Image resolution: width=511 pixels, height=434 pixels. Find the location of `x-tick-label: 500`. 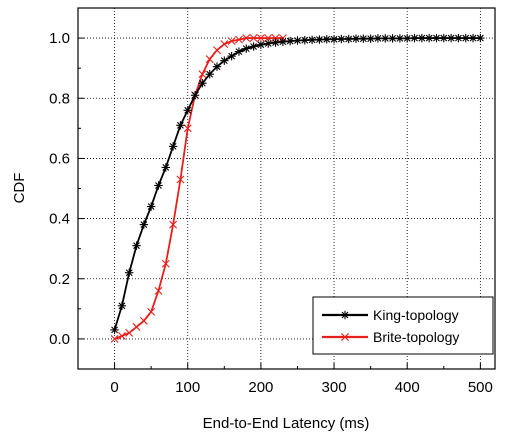

x-tick-label: 500 is located at coordinates (480, 387).